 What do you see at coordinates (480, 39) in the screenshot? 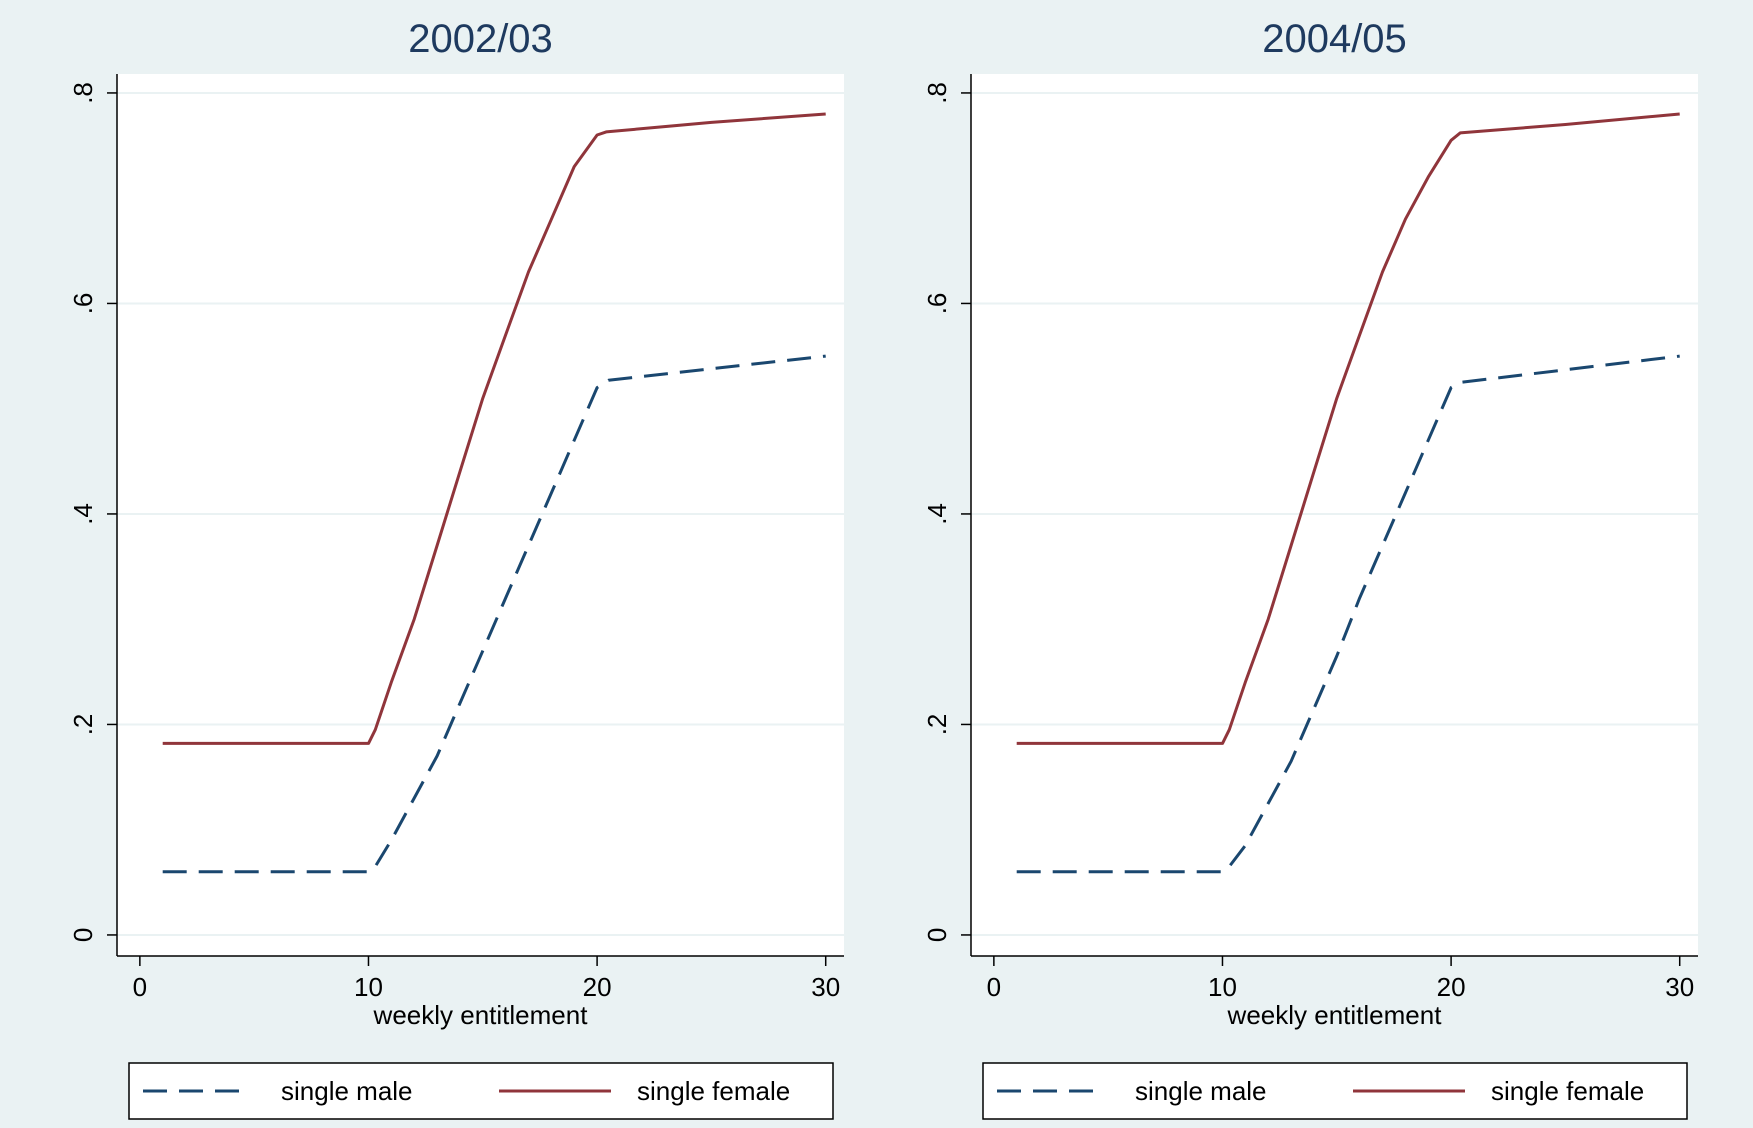
I see `chart-title: 2002/03` at bounding box center [480, 39].